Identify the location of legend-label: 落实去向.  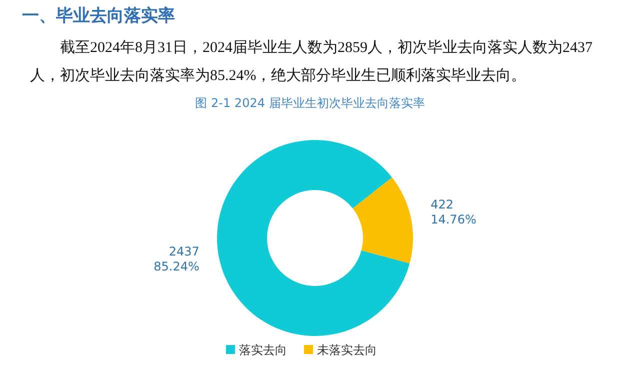
(263, 350).